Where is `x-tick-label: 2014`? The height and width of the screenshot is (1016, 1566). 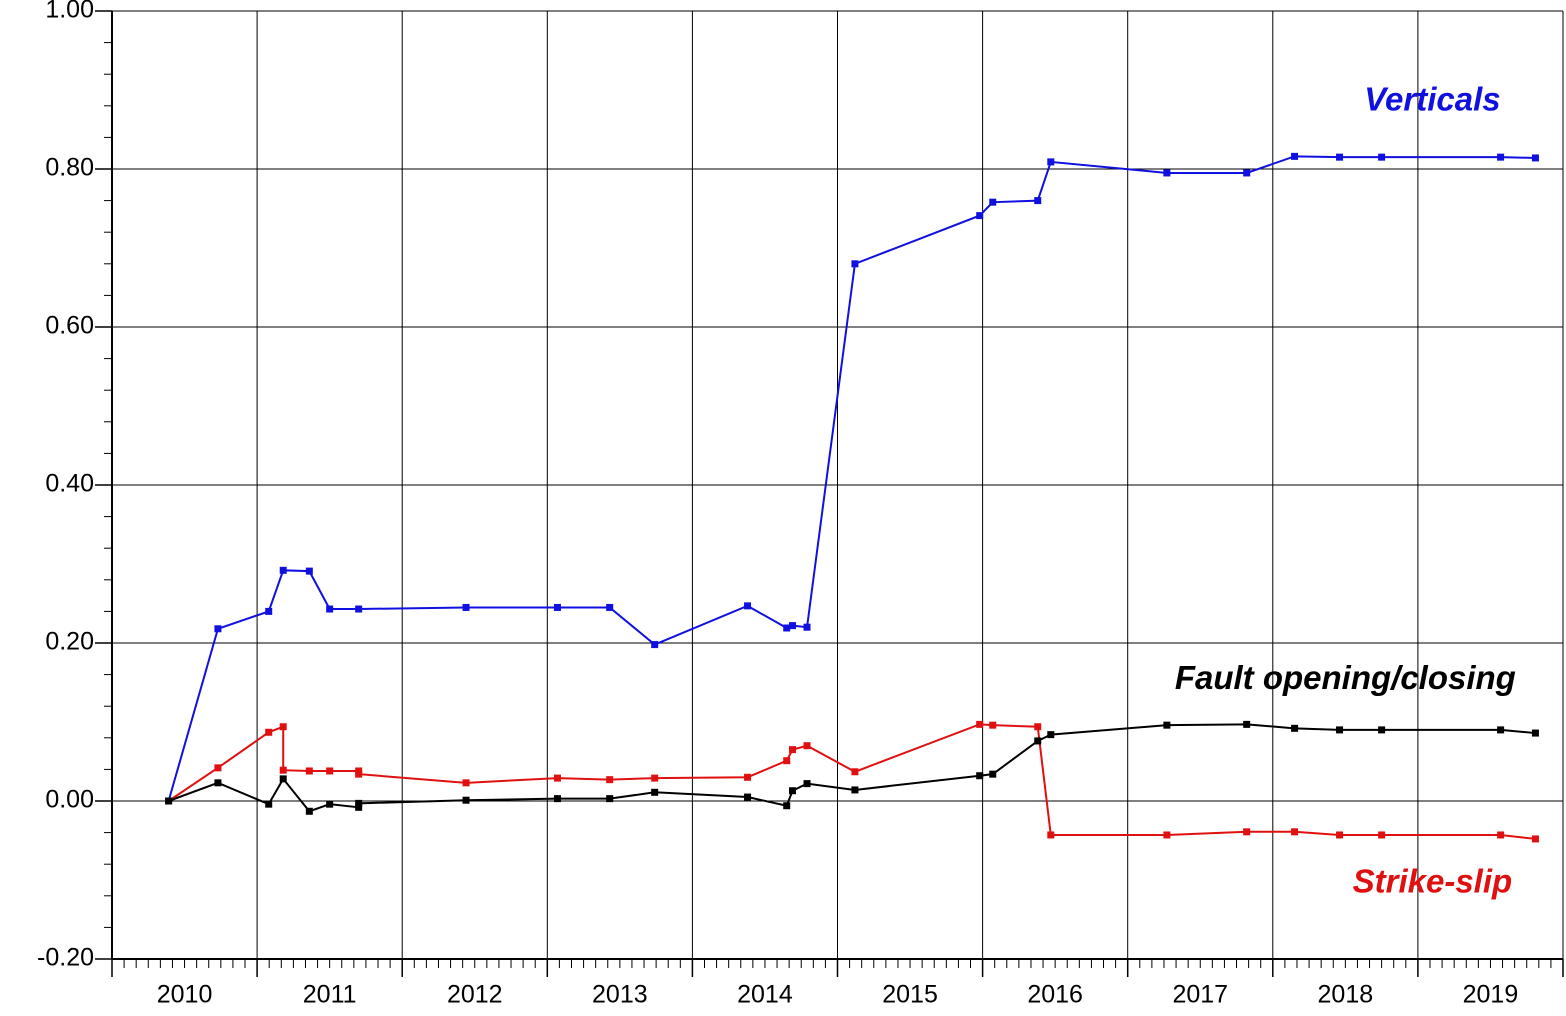
x-tick-label: 2014 is located at coordinates (765, 995).